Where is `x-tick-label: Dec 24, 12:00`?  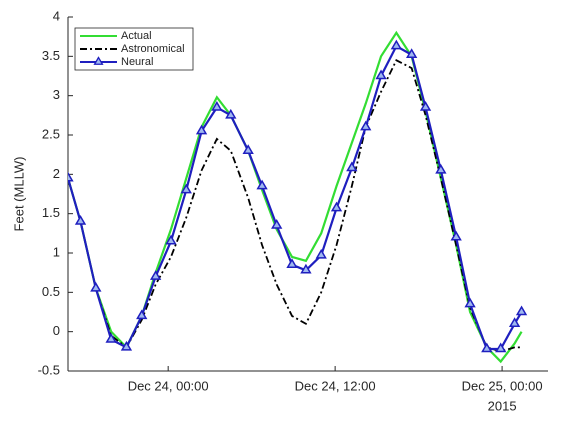
x-tick-label: Dec 24, 12:00 is located at coordinates (335, 385).